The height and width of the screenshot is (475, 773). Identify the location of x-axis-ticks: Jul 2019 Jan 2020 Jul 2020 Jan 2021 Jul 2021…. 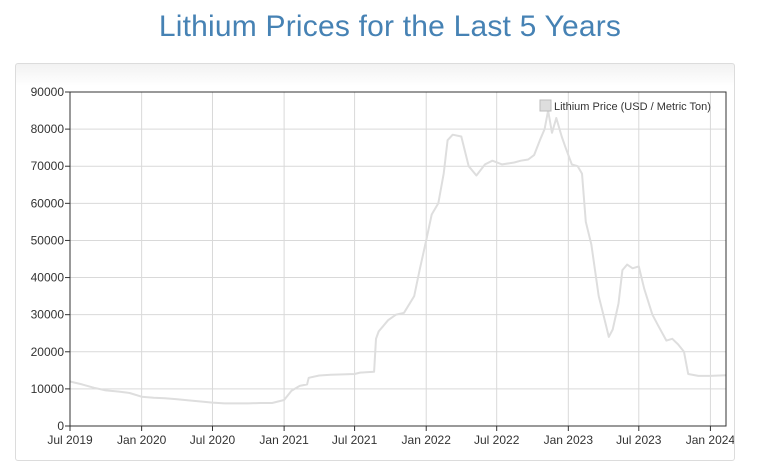
(390, 436).